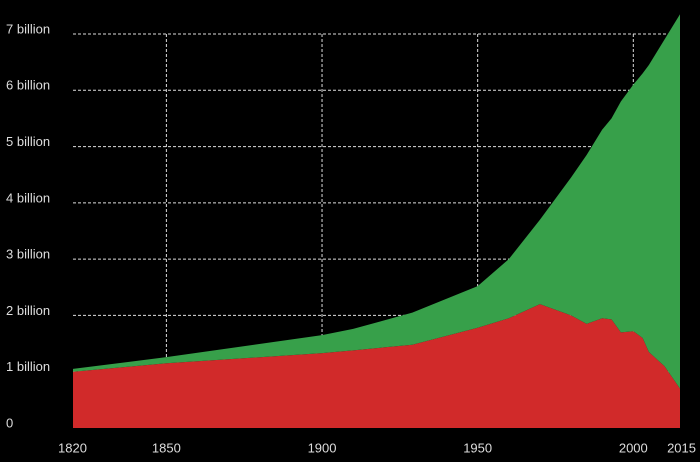 Image resolution: width=700 pixels, height=462 pixels. Describe the element at coordinates (28, 141) in the screenshot. I see `y-tick-label: 5 billion` at that location.